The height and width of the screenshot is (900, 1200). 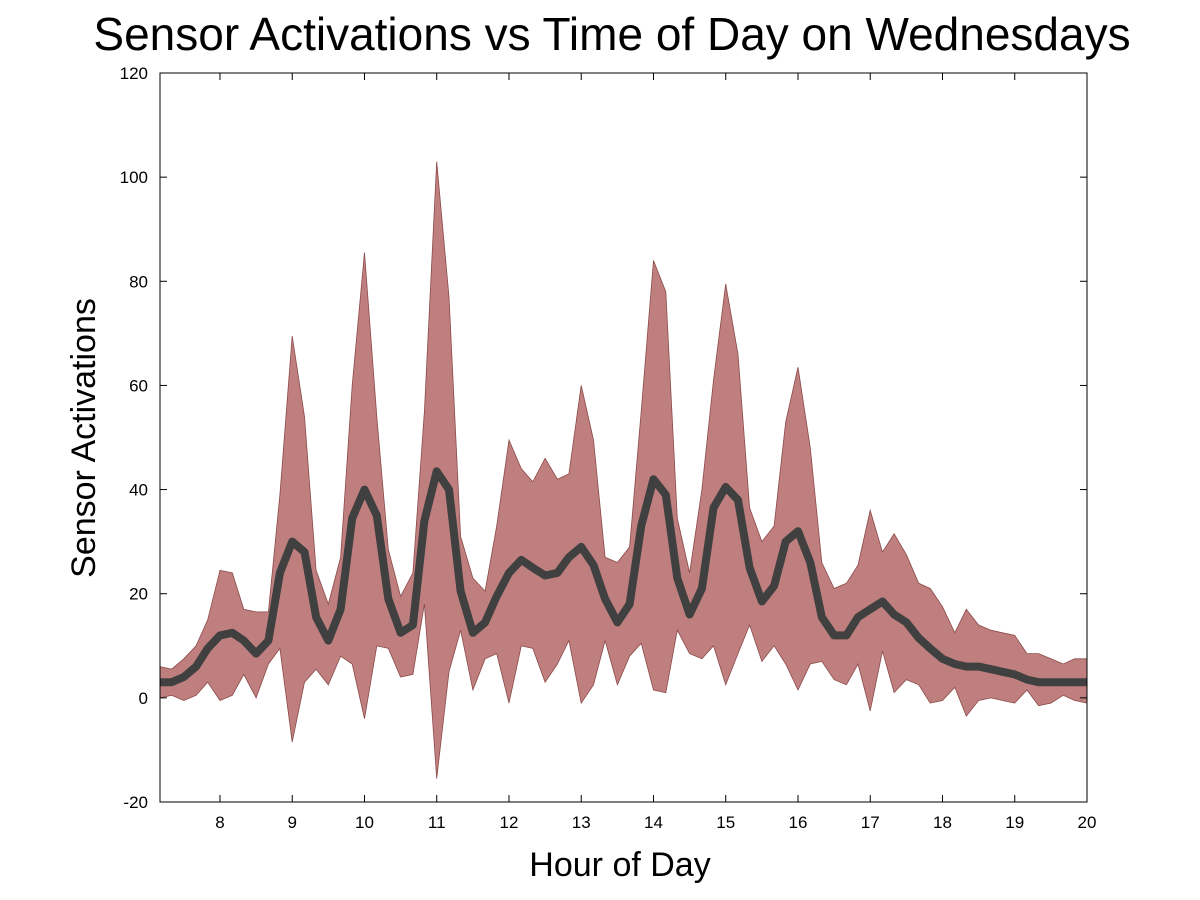 I want to click on x-tick-label: 16, so click(x=798, y=822).